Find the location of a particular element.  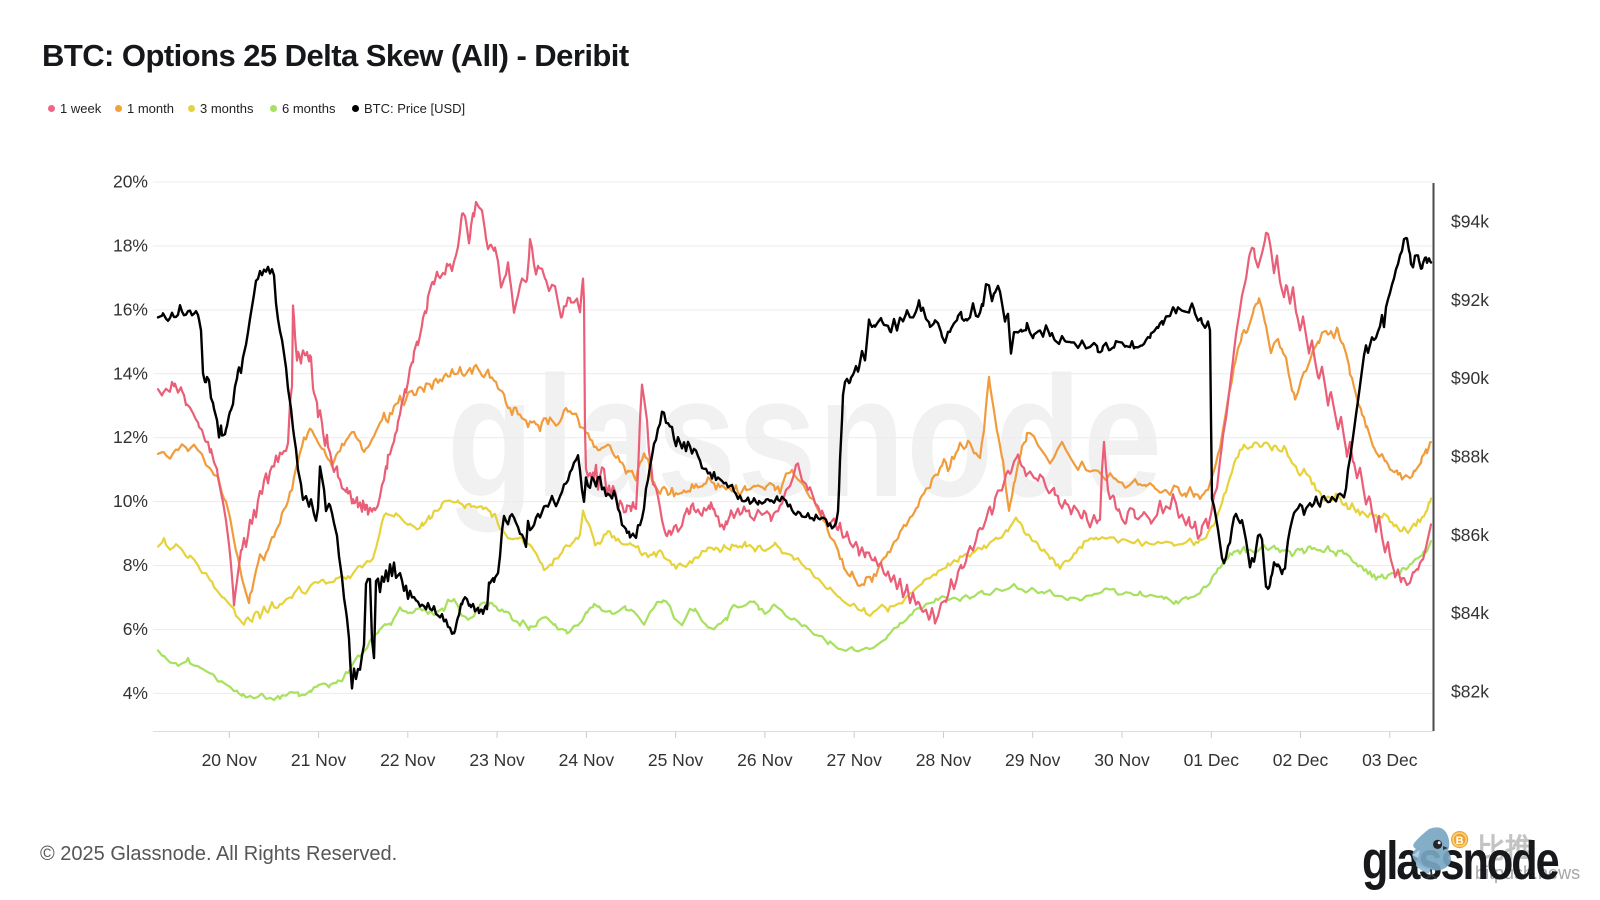

svg-text: 21 Nov is located at coordinates (319, 760).